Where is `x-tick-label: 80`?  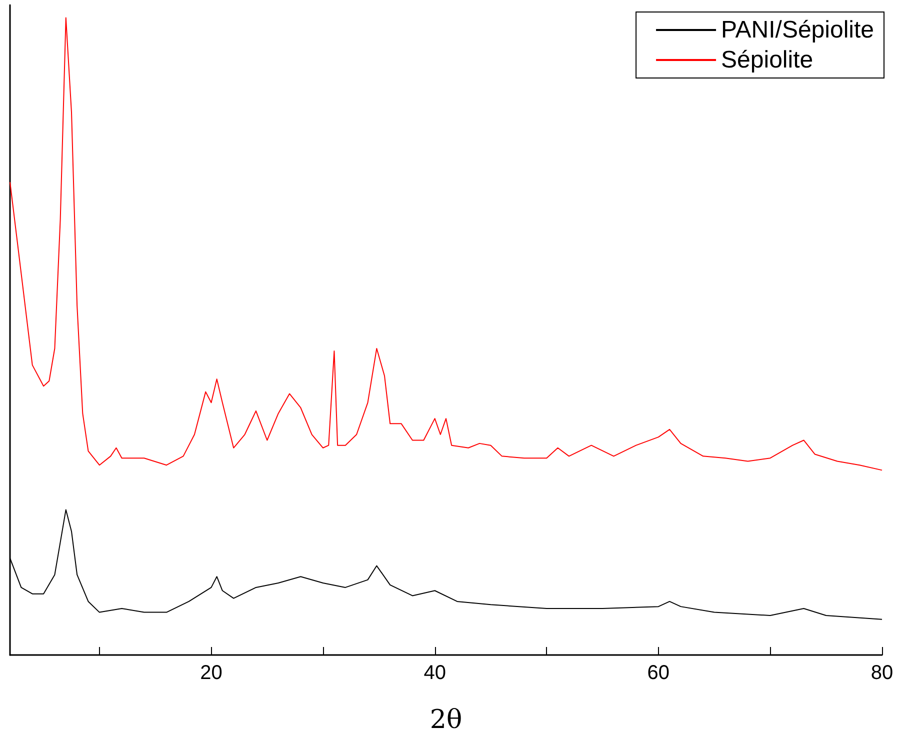
x-tick-label: 80 is located at coordinates (882, 673).